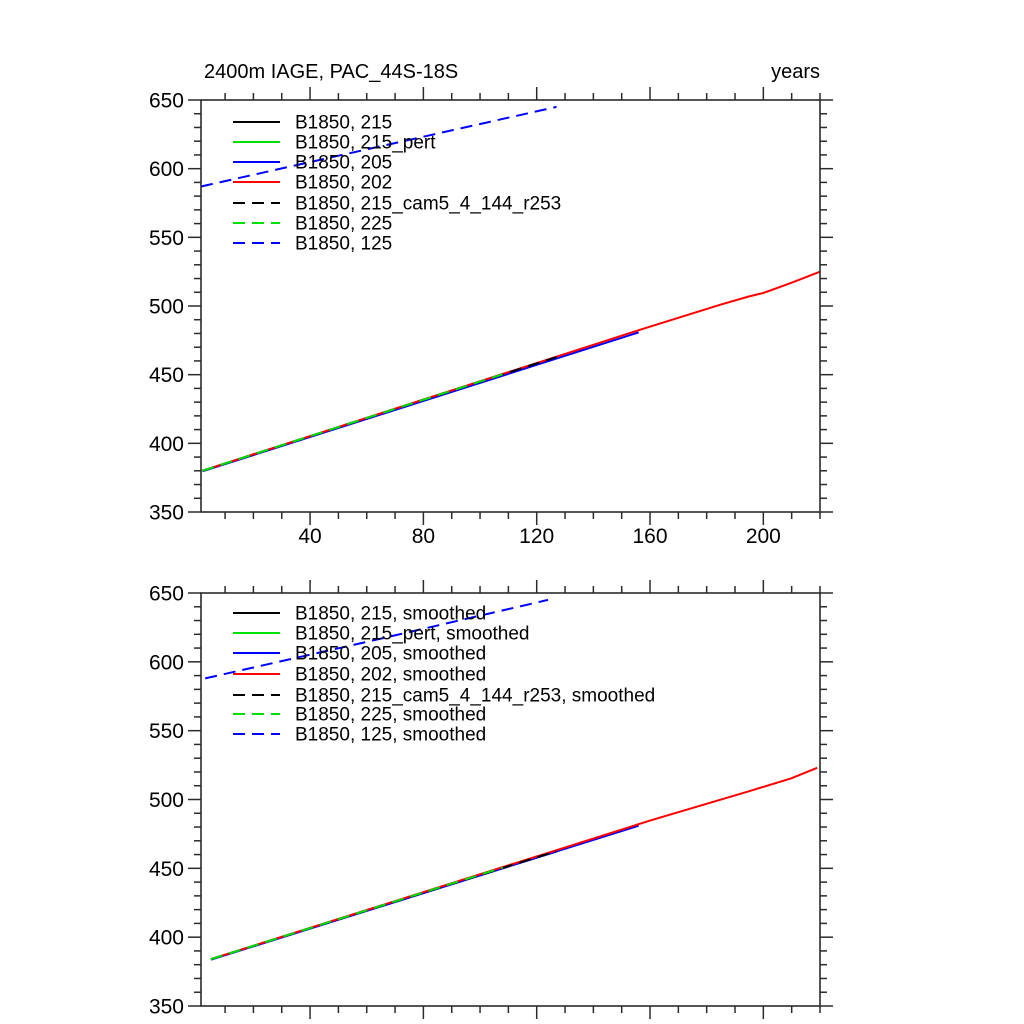 The width and height of the screenshot is (1024, 1024). What do you see at coordinates (649, 536) in the screenshot?
I see `x-tick-label: 160` at bounding box center [649, 536].